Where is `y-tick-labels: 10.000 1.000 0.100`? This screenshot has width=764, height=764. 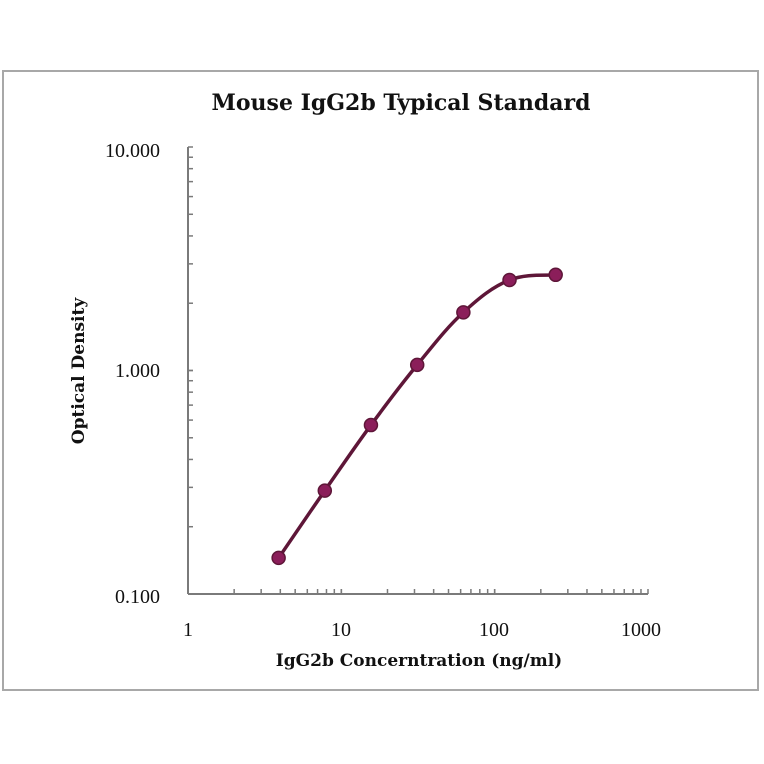 y-tick-labels: 10.000 1.000 0.100 is located at coordinates (132, 374).